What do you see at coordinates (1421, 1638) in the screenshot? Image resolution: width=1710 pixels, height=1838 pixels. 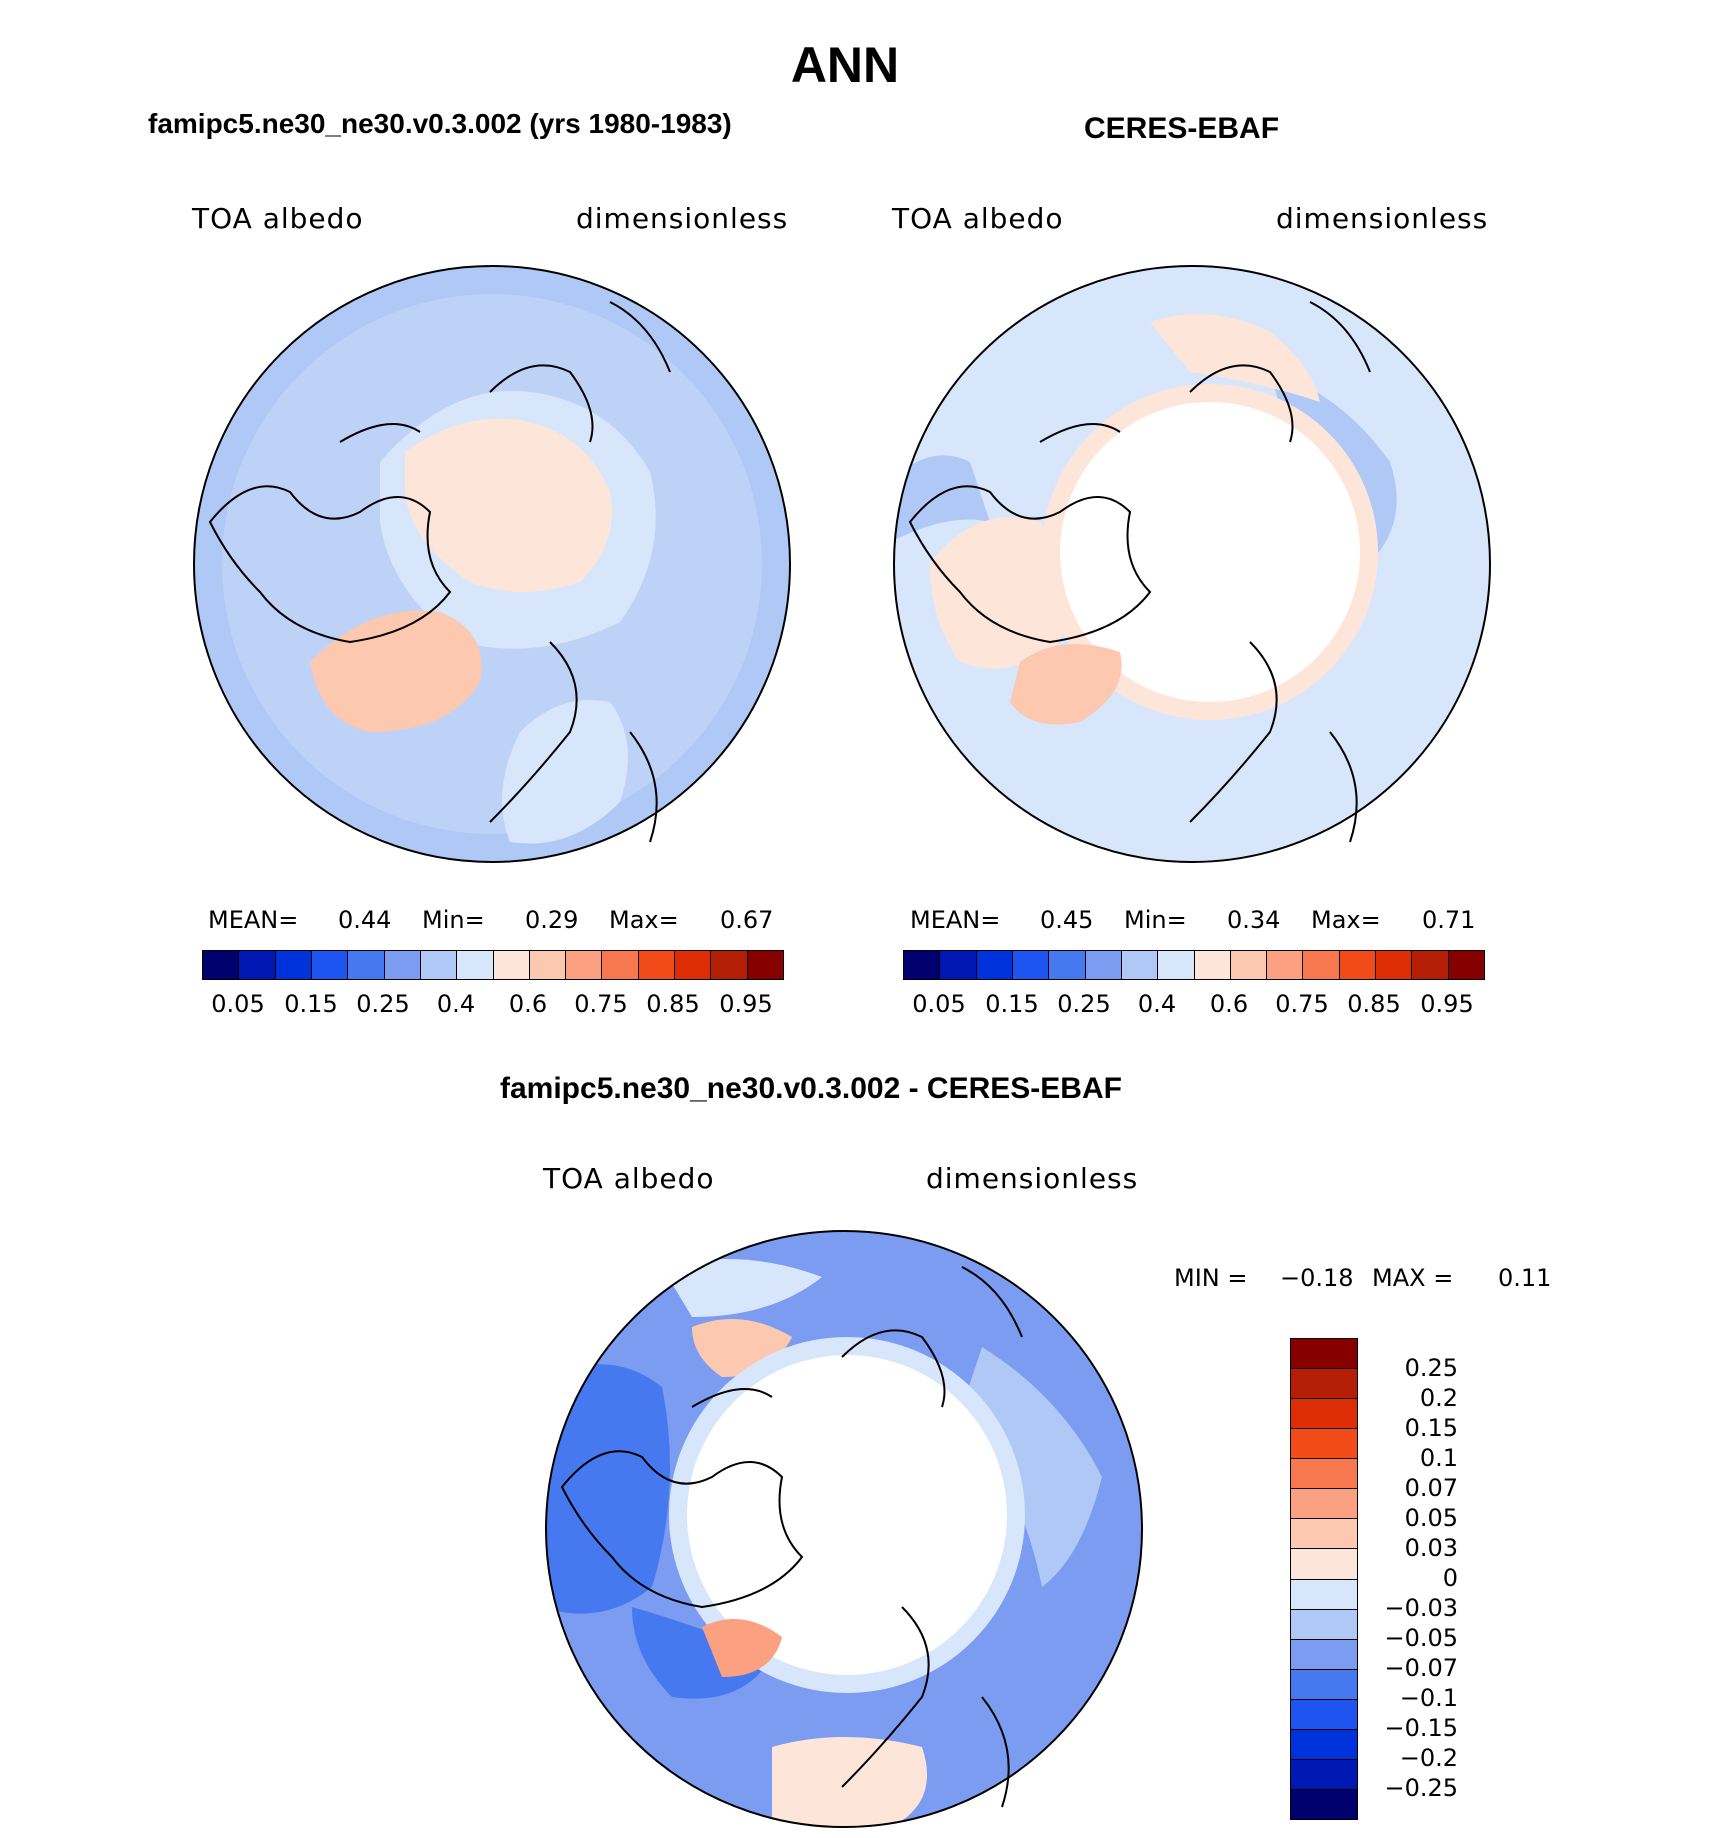 I see `diff-tick: −0.05` at bounding box center [1421, 1638].